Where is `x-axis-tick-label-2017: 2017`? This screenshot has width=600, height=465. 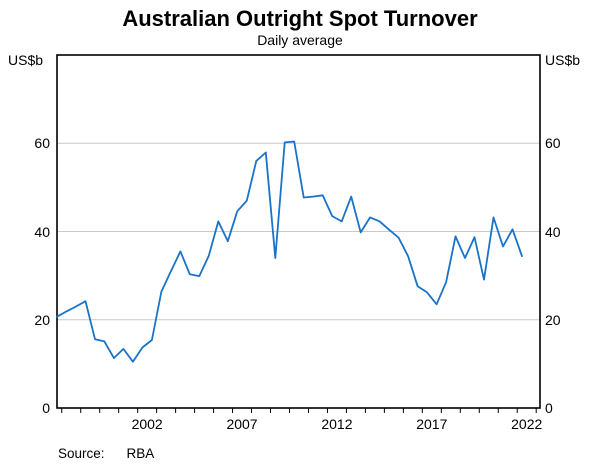 x-axis-tick-label-2017: 2017 is located at coordinates (432, 424).